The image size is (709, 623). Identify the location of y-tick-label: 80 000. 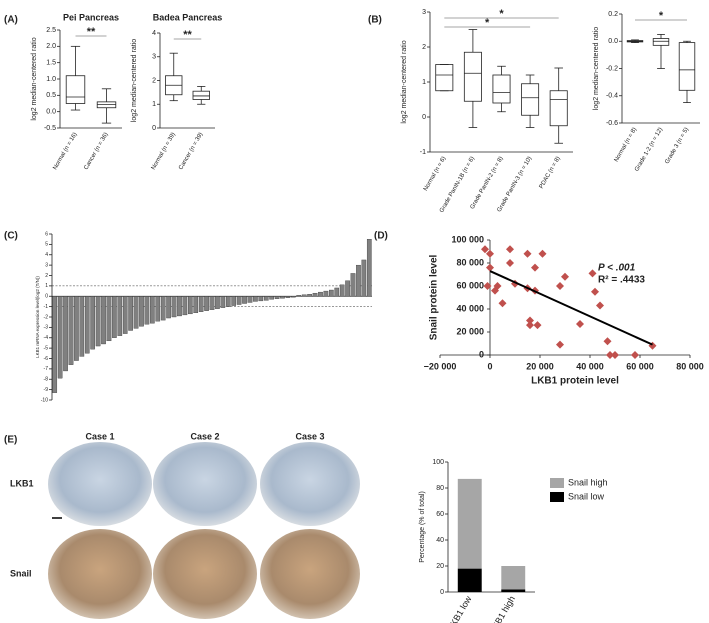
(470, 262).